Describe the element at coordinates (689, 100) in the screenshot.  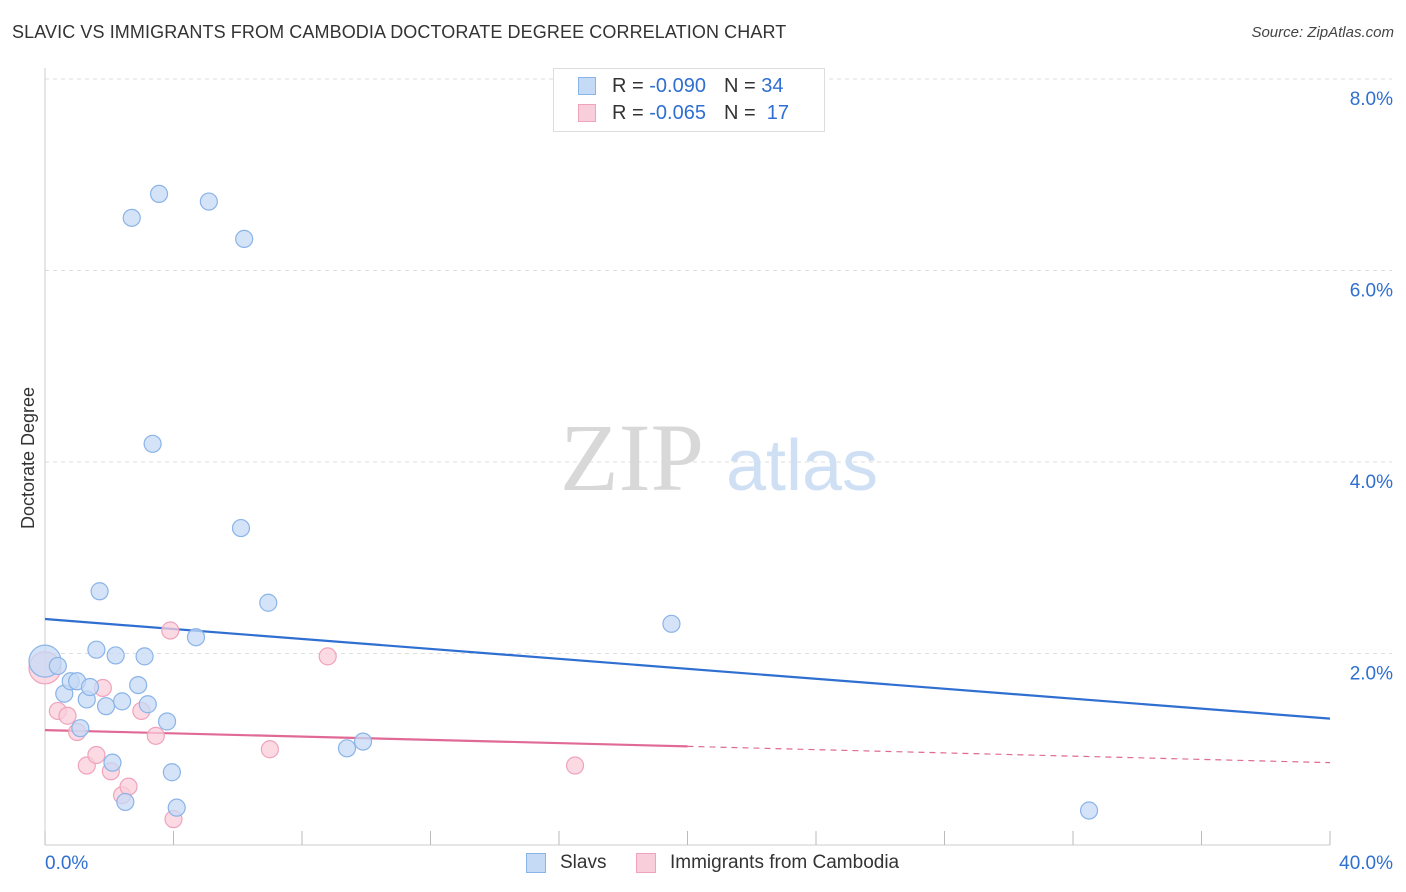
I see `stats-legend: R = -0.090 N = 34 R = -0.065 N = 17` at that location.